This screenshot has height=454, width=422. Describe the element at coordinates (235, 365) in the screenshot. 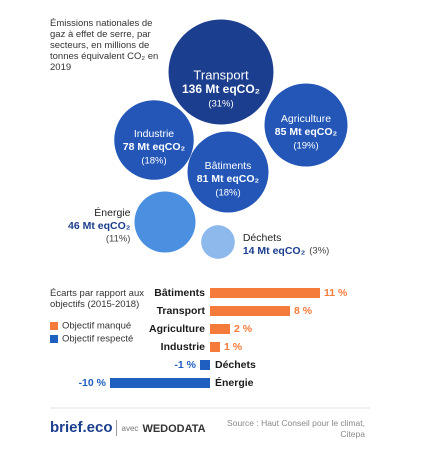

I see `category-label: Déchets` at that location.